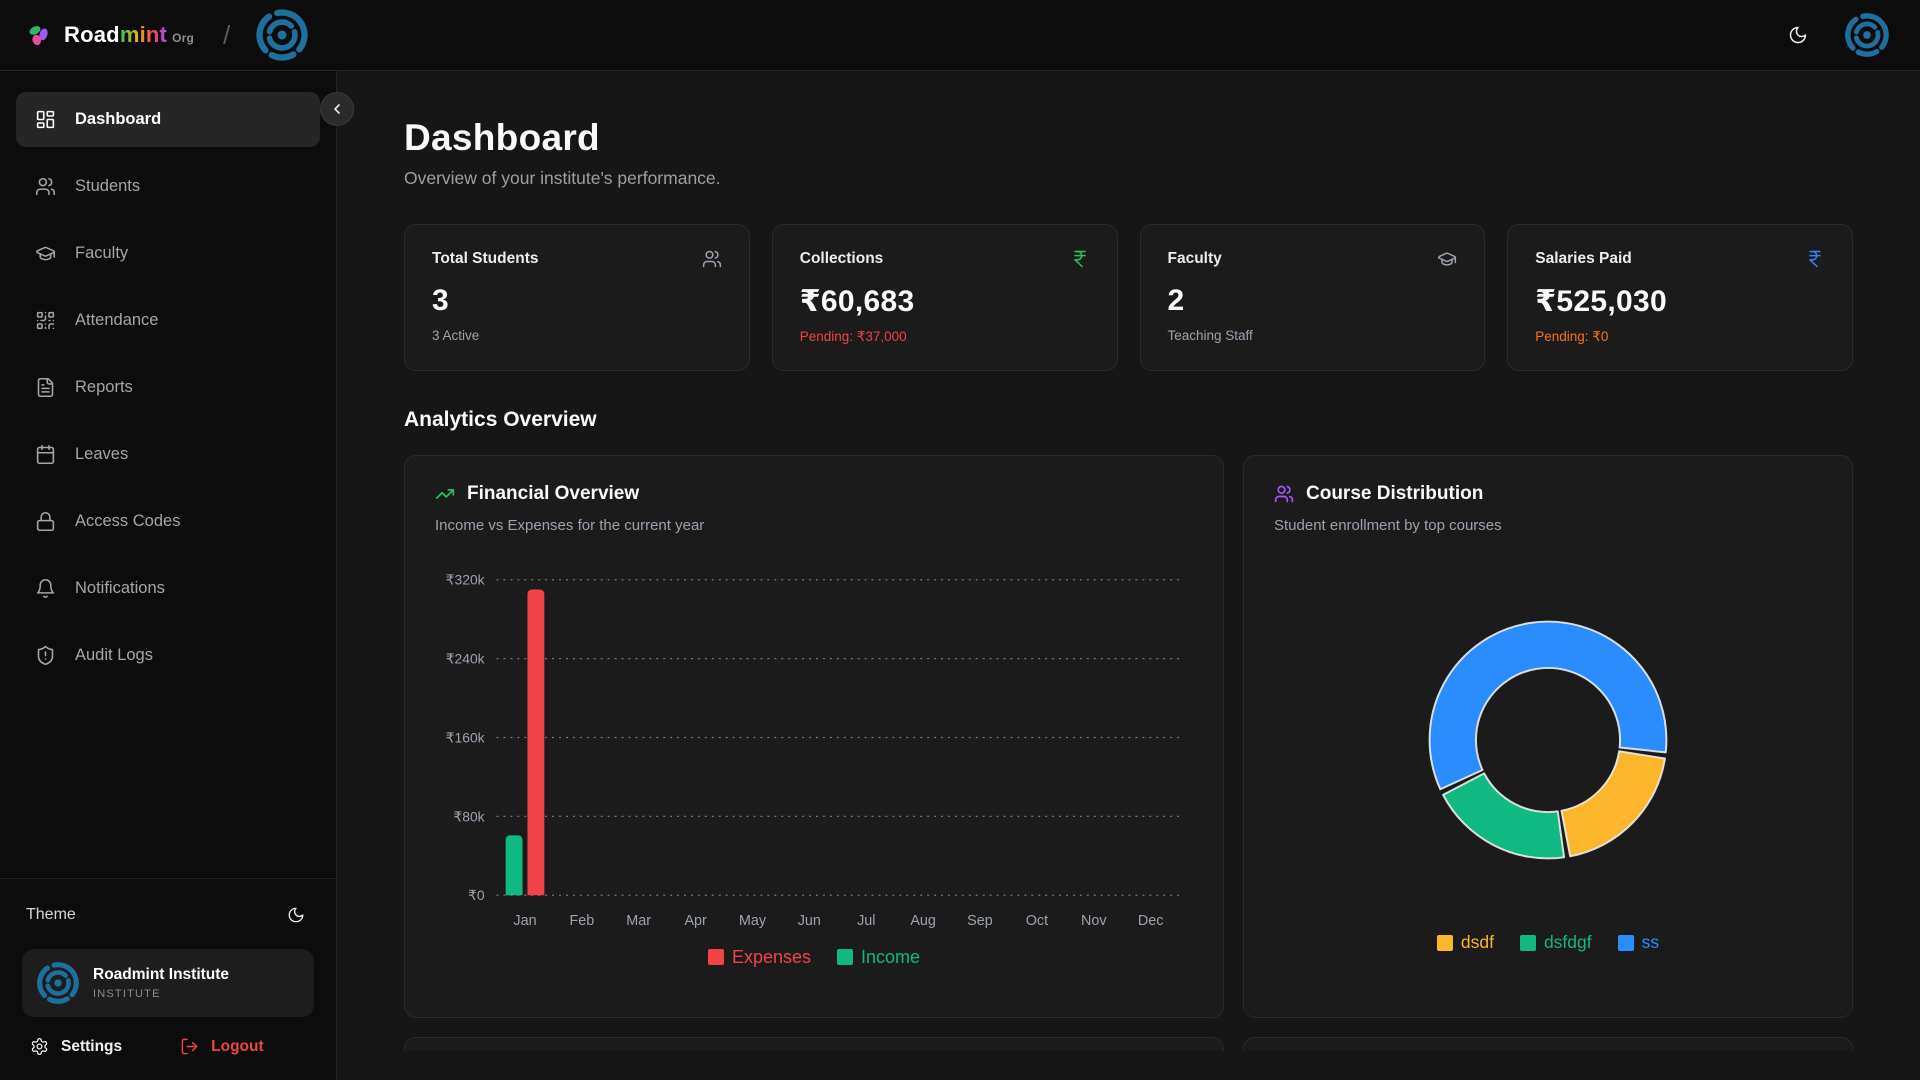  What do you see at coordinates (1548, 740) in the screenshot?
I see `course-distribution-donut-chart` at bounding box center [1548, 740].